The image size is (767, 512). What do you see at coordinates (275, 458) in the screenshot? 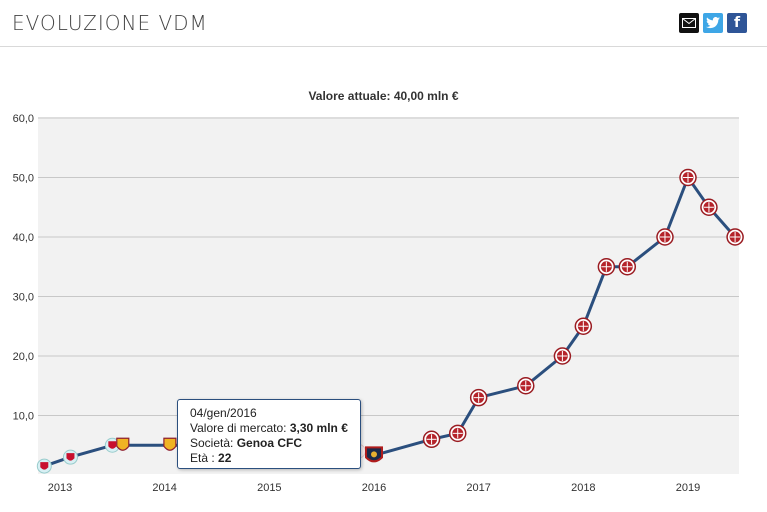
I see `tooltip-age-row: Età : 22` at bounding box center [275, 458].